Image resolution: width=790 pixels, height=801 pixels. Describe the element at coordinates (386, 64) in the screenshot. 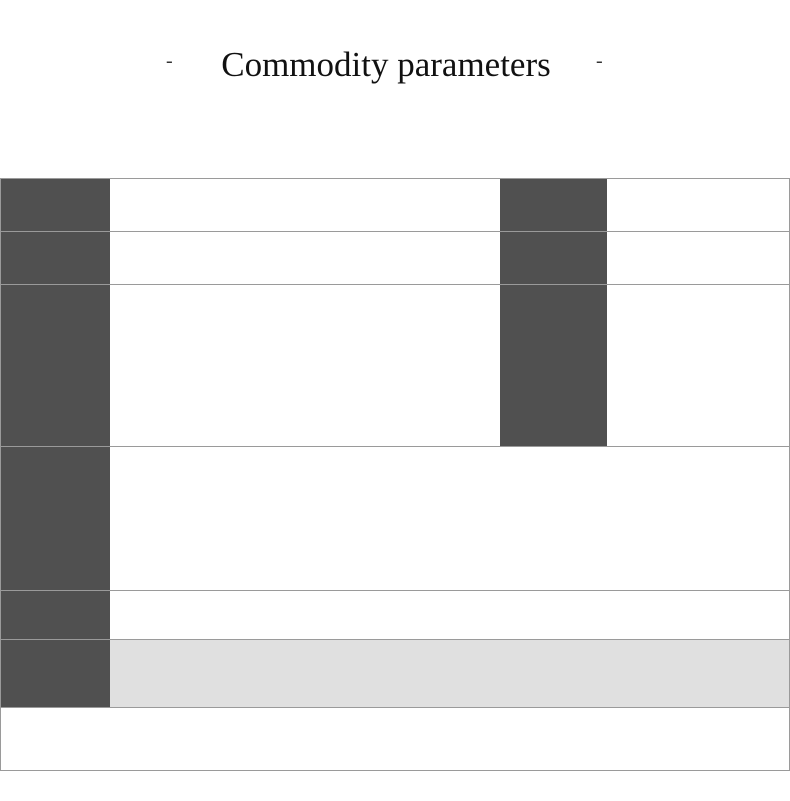

I see `title: Commodity parameters` at that location.